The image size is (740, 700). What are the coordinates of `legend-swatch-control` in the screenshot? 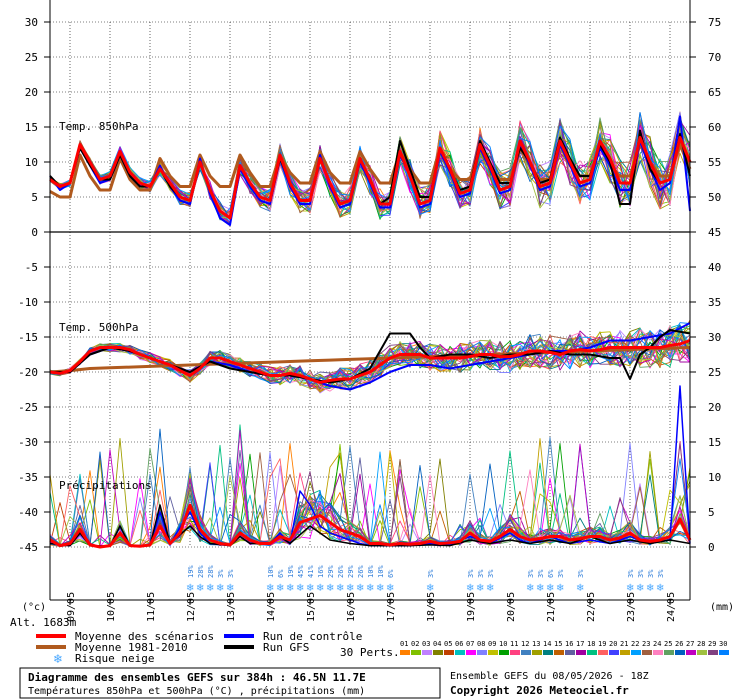 It's located at (239, 636).